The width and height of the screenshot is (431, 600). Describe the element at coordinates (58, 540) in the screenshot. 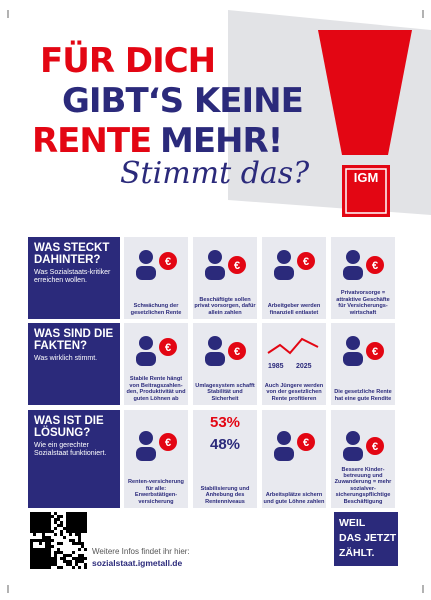

I see `qr-code` at that location.